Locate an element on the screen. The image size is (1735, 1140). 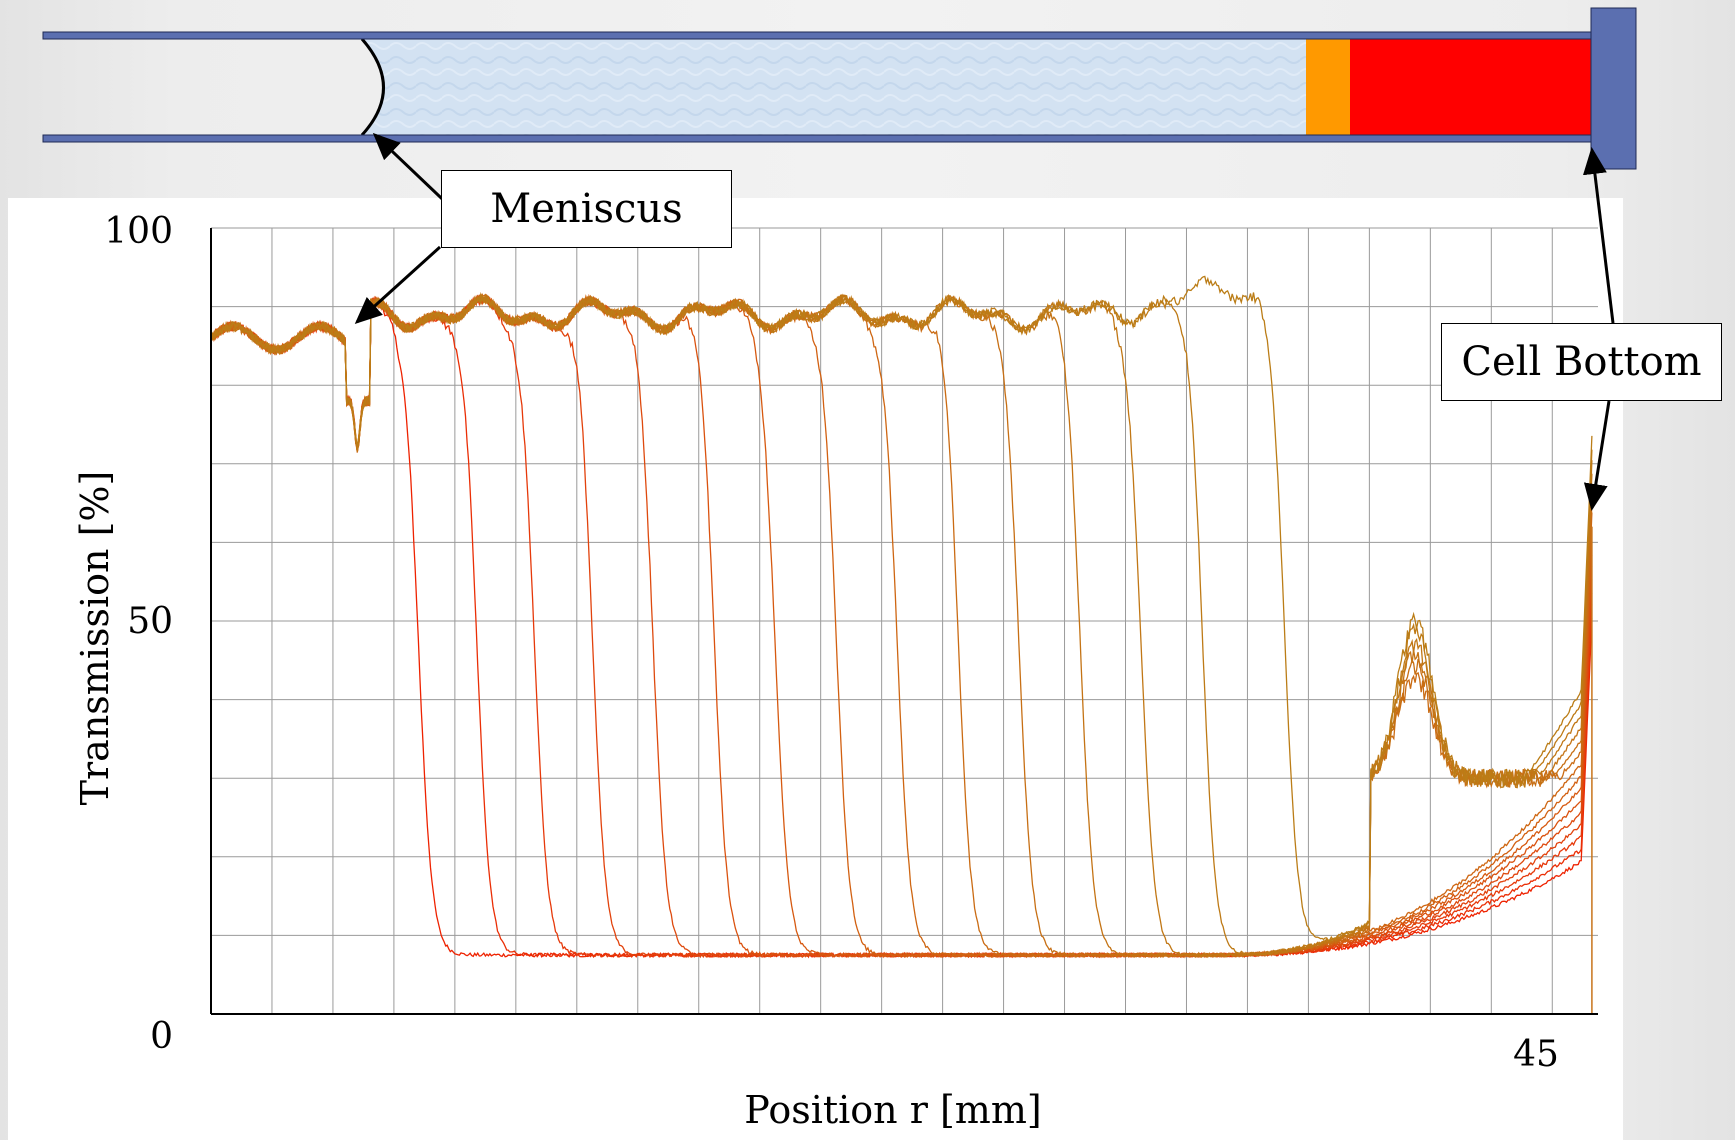
tube-wall-bottom is located at coordinates (818, 138).